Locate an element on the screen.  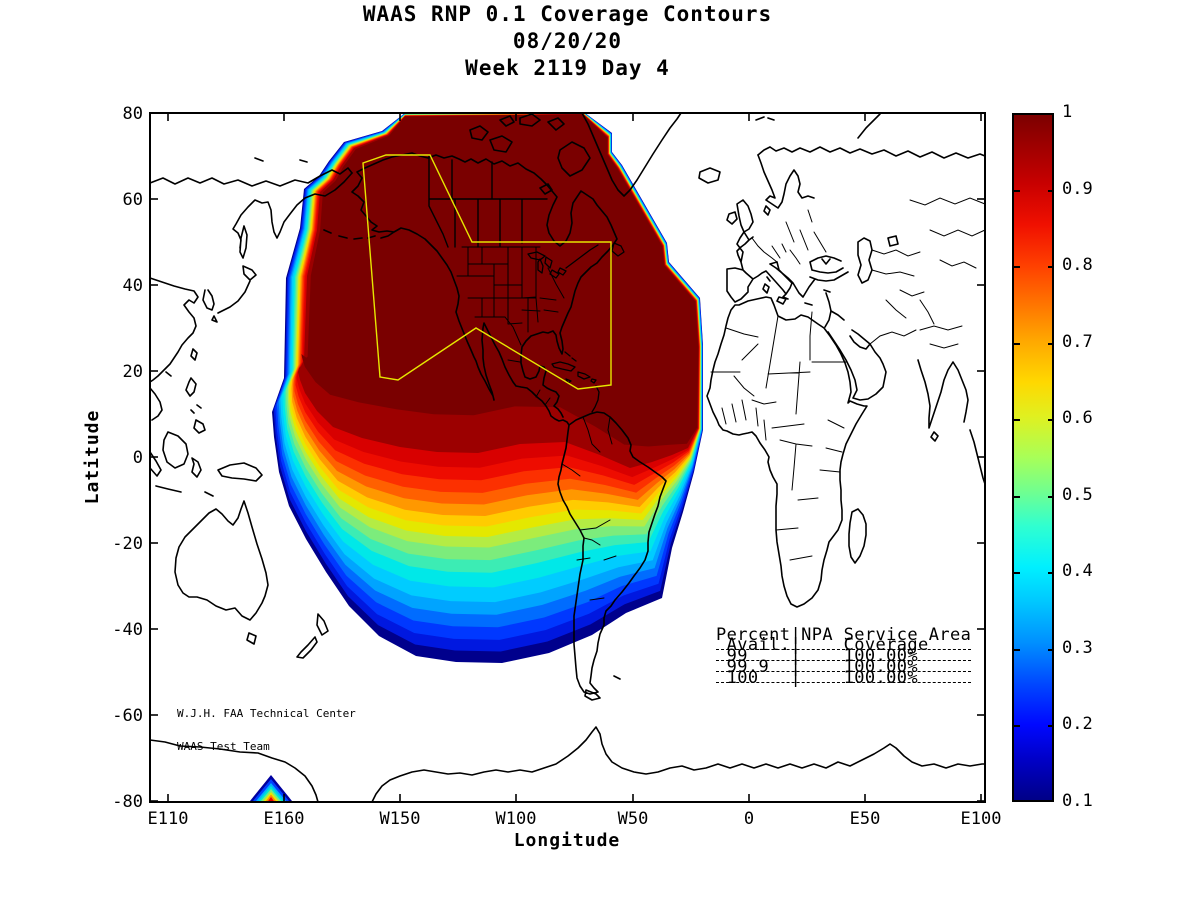
borders-south-america is located at coordinates (589, 508).